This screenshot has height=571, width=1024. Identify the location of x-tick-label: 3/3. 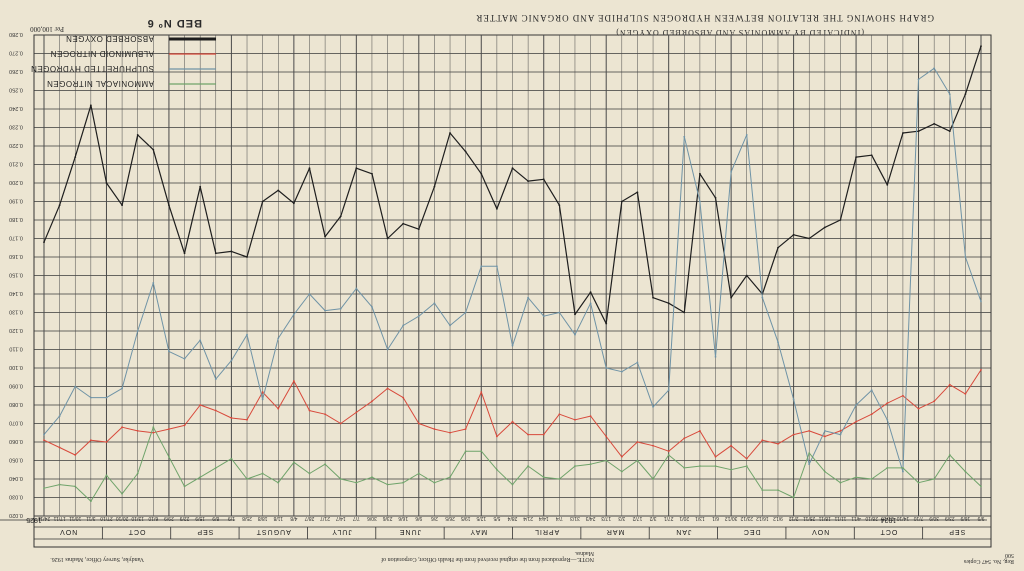
(621, 518).